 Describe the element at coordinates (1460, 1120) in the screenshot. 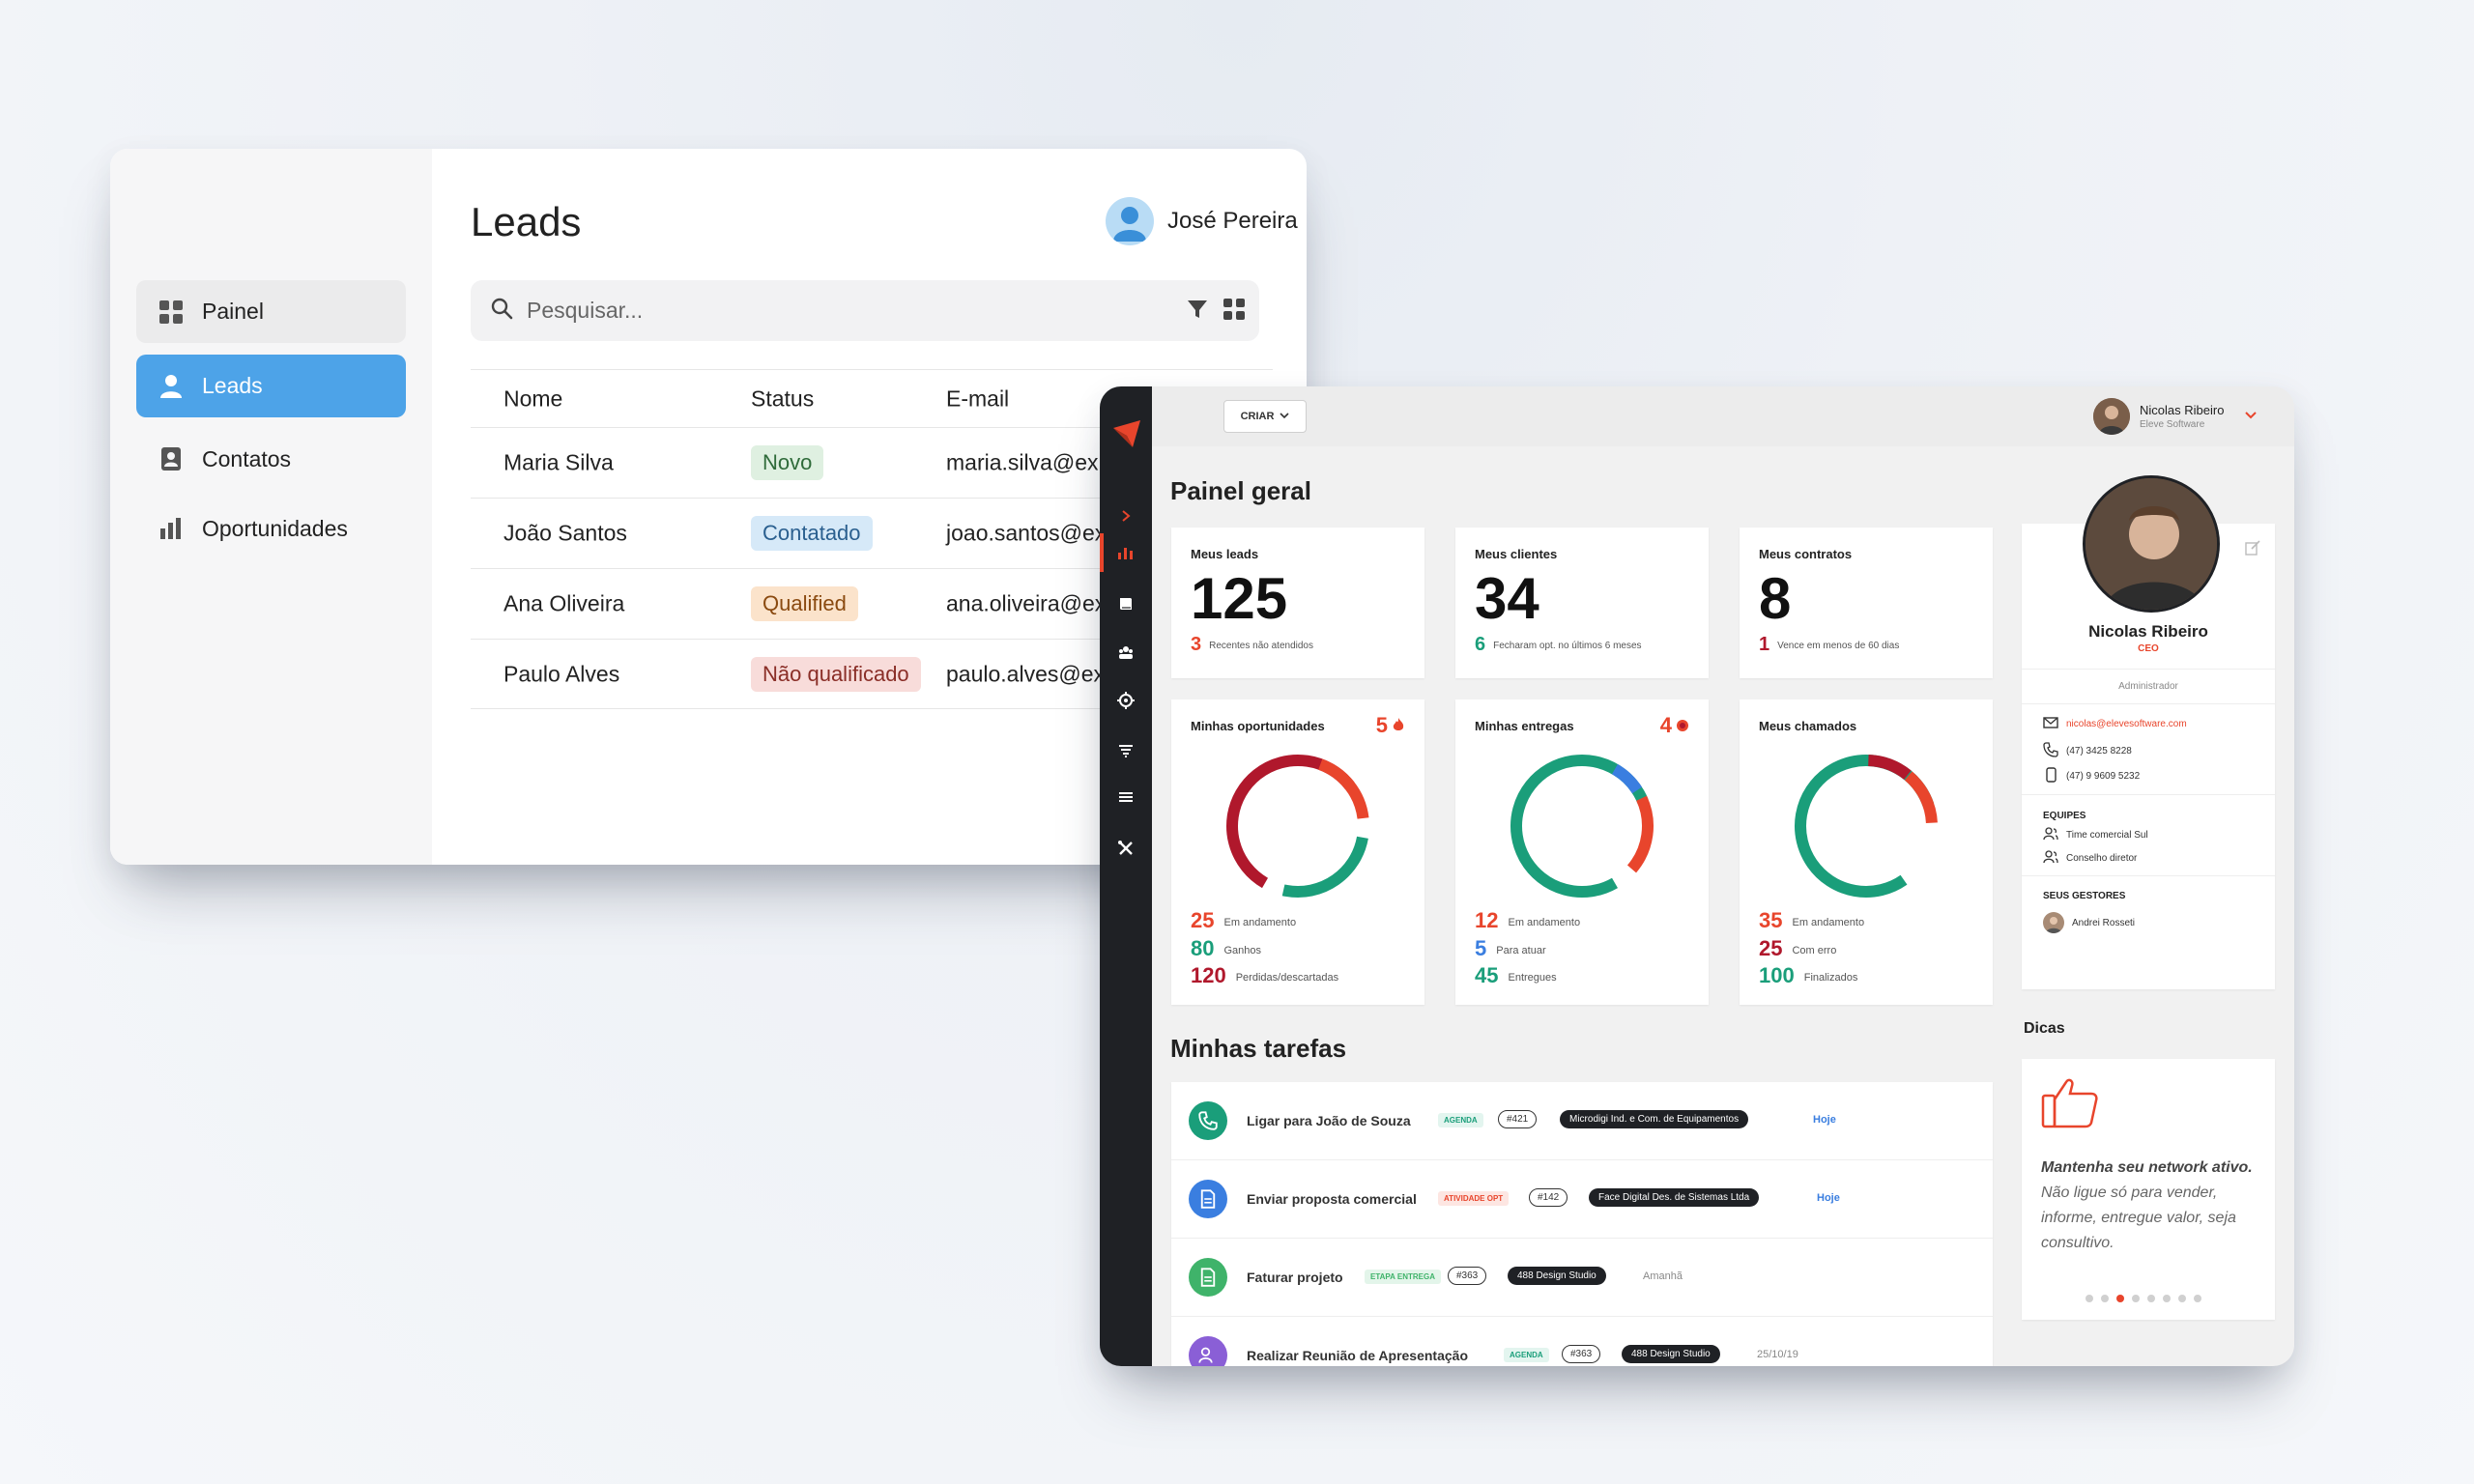

I see `task-tag: AGENDA` at that location.